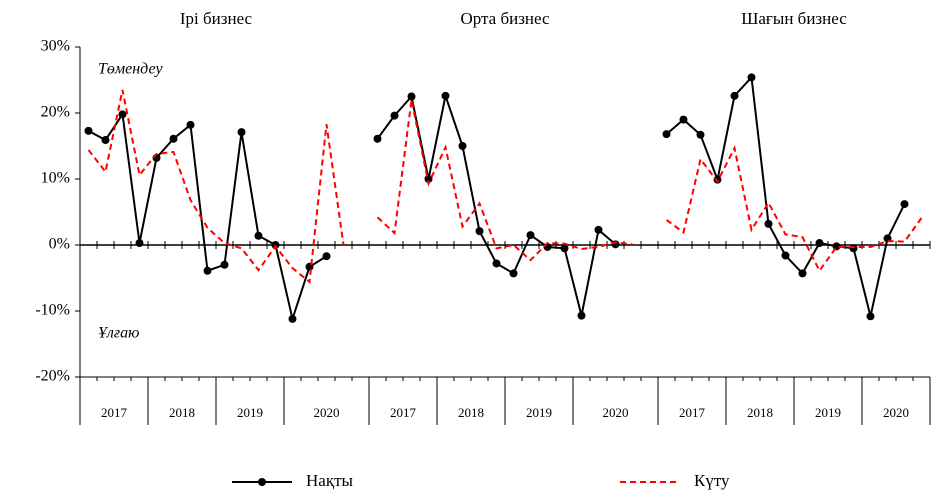  Describe the element at coordinates (794, 18) in the screenshot. I see `panel-title: Шағын бизнес` at that location.